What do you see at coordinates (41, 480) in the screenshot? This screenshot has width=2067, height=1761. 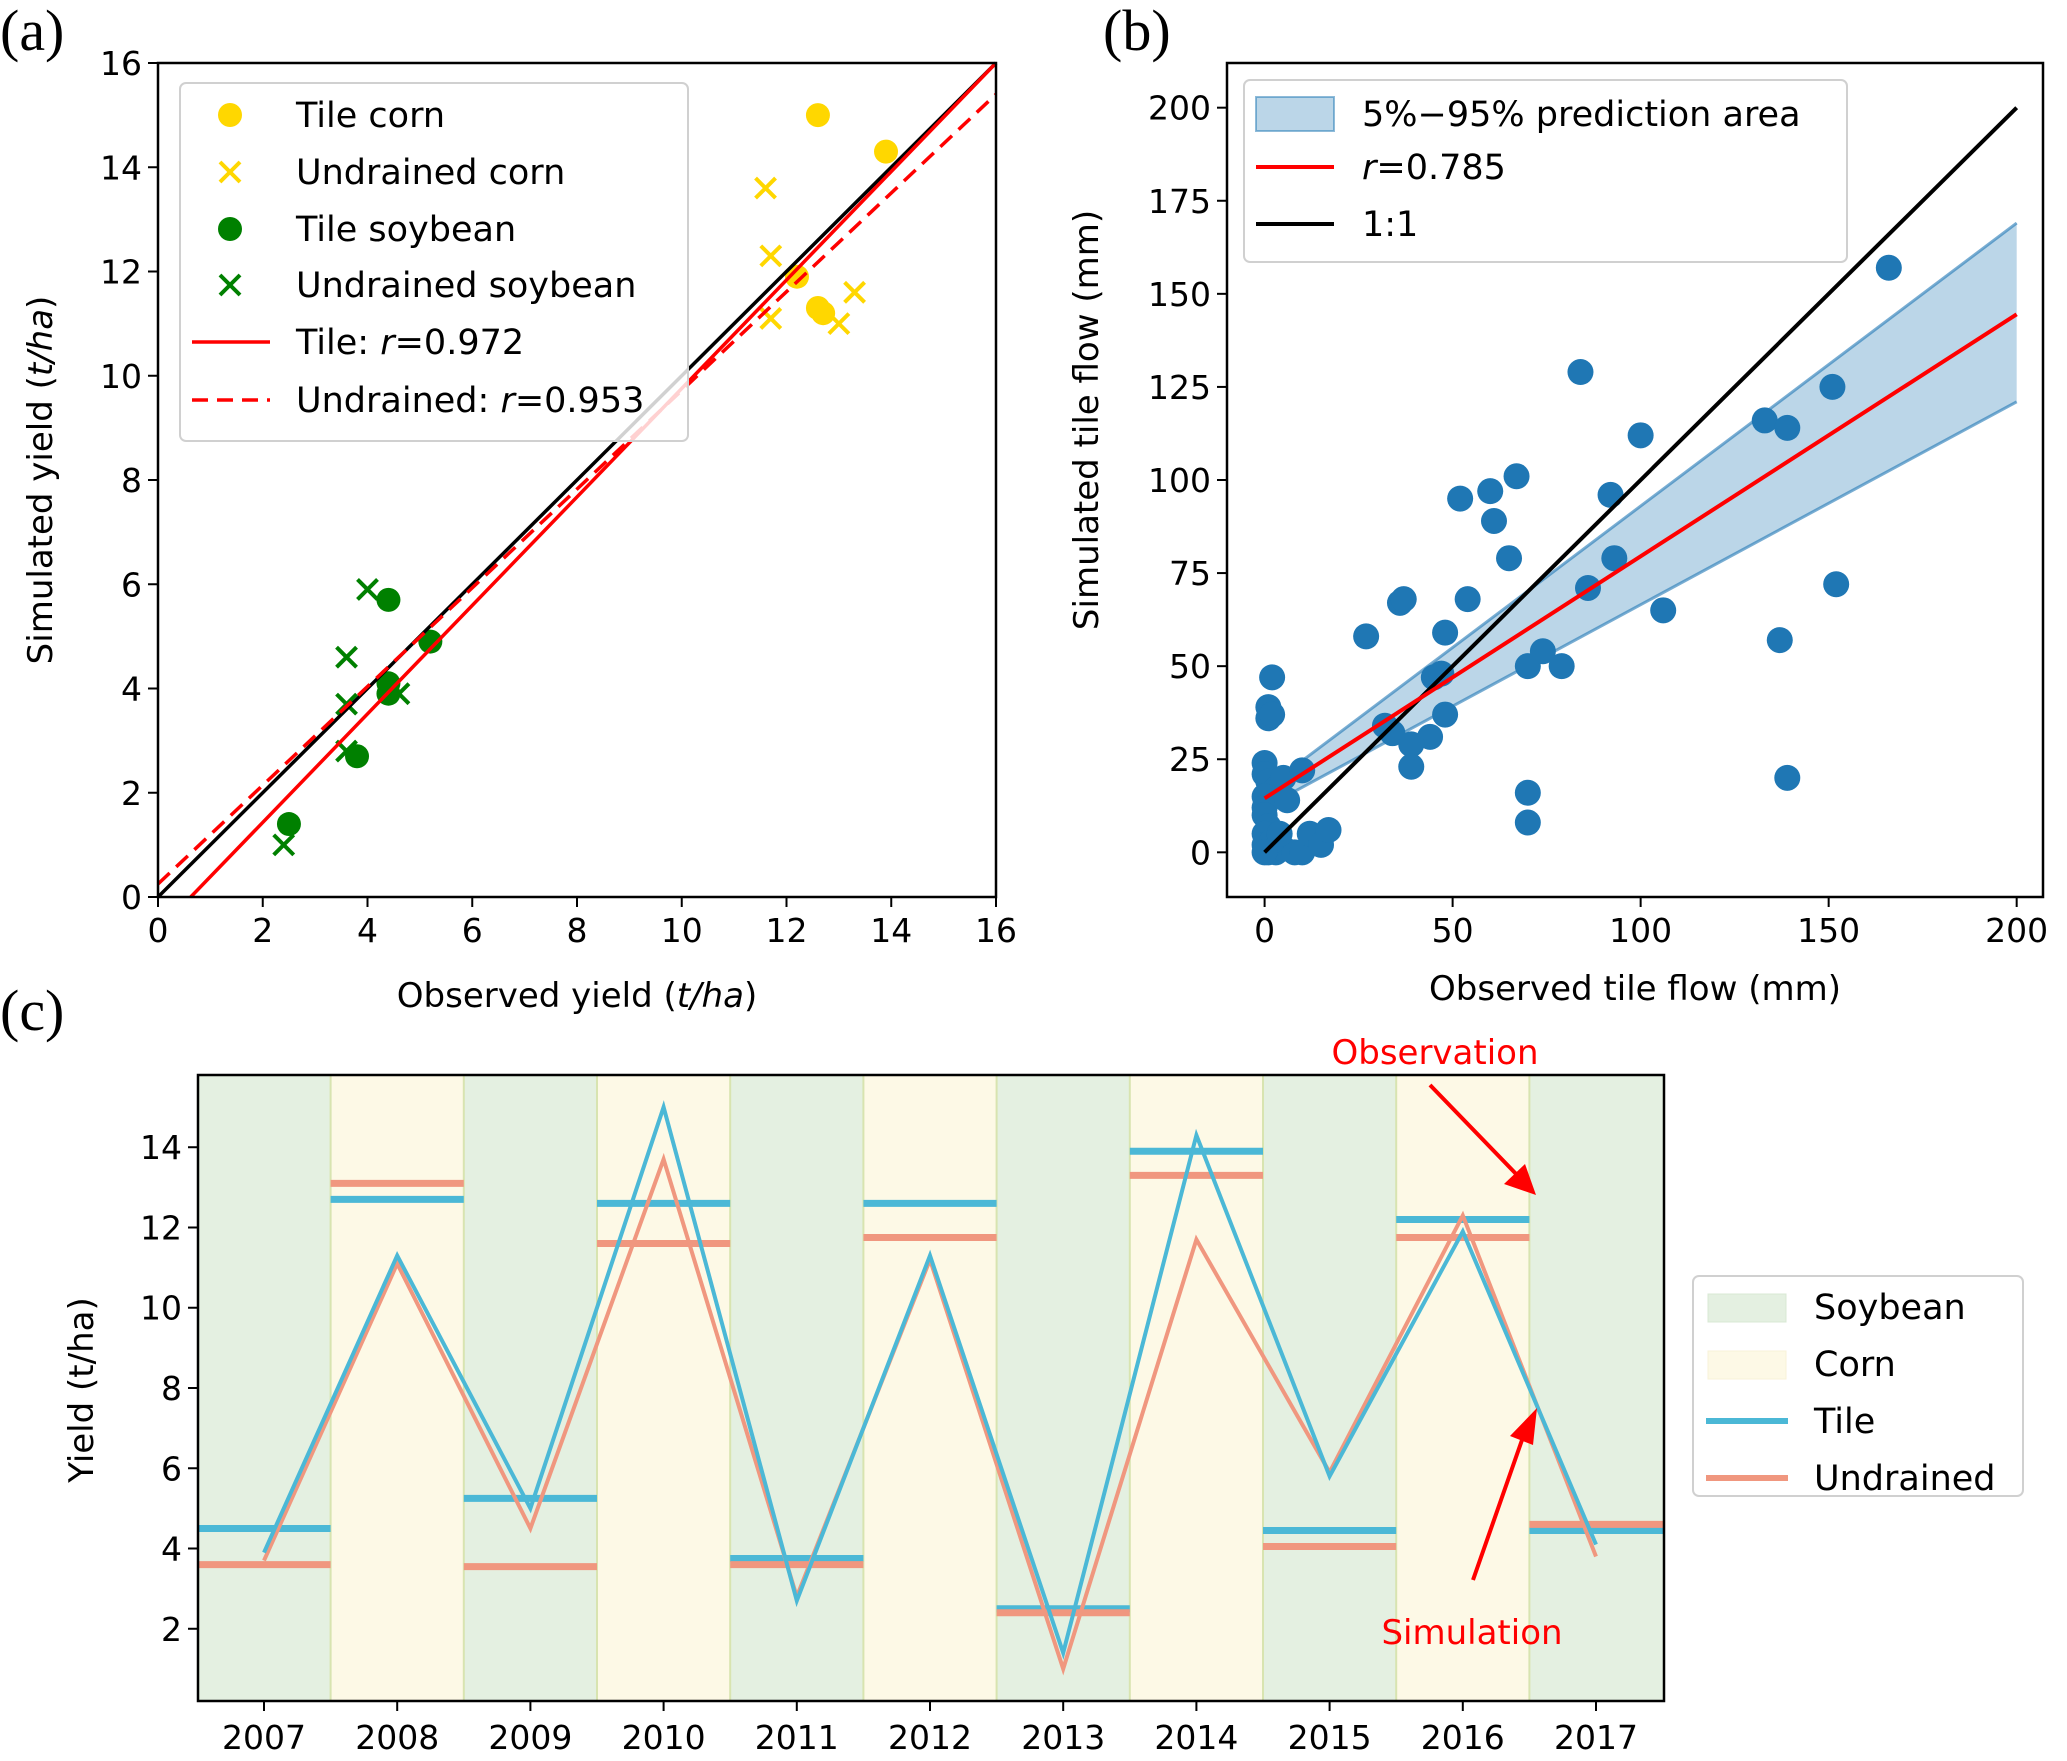 I see `panel-a-ylabel: Simulated yield (t/ha)` at bounding box center [41, 480].